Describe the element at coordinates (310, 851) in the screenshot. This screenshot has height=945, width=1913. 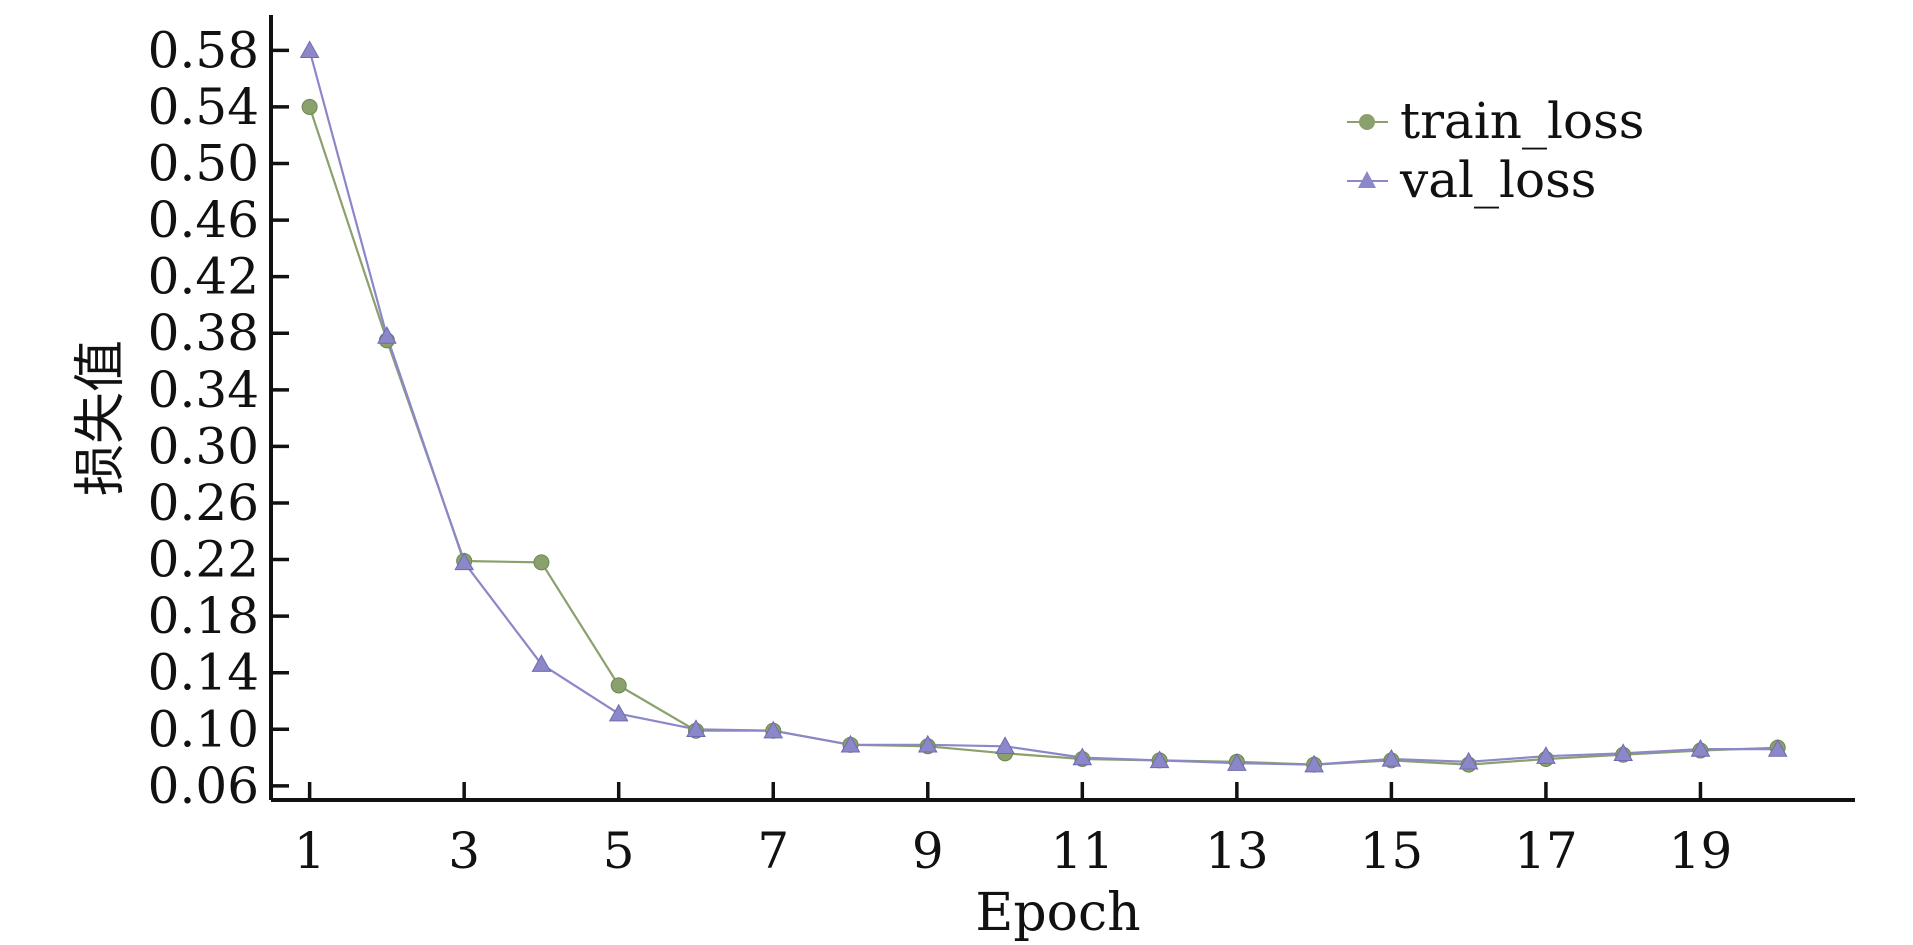
I see `x-tick-label: 1` at that location.